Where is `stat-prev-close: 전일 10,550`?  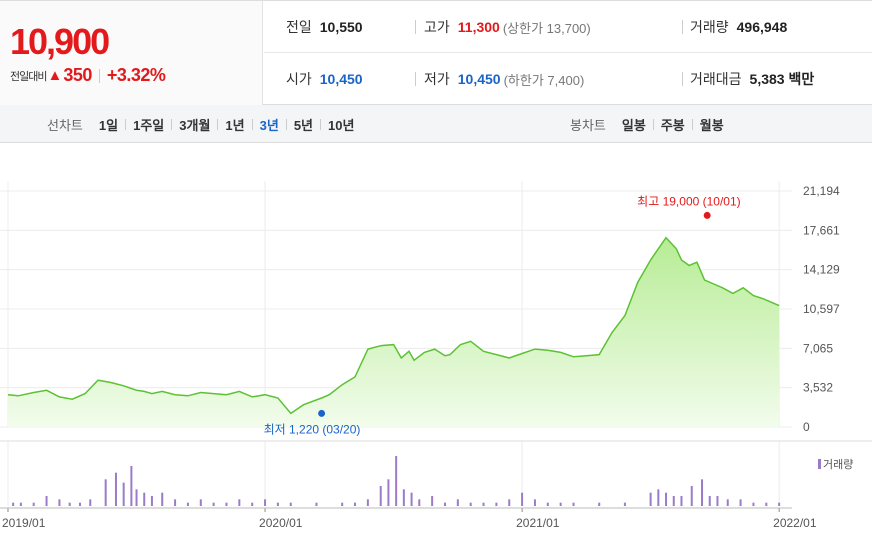 stat-prev-close: 전일 10,550 is located at coordinates (324, 27).